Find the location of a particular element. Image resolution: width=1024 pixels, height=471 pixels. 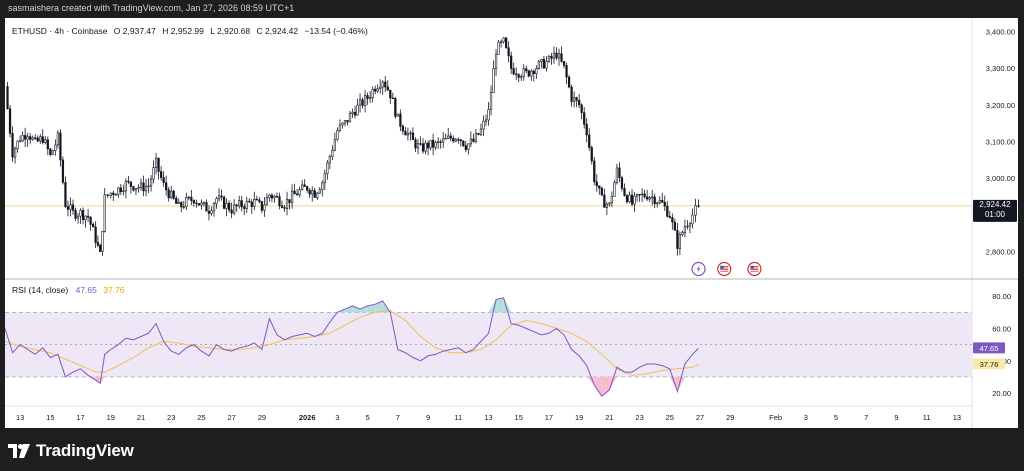

tradingview-logo: TradingView is located at coordinates (71, 451).